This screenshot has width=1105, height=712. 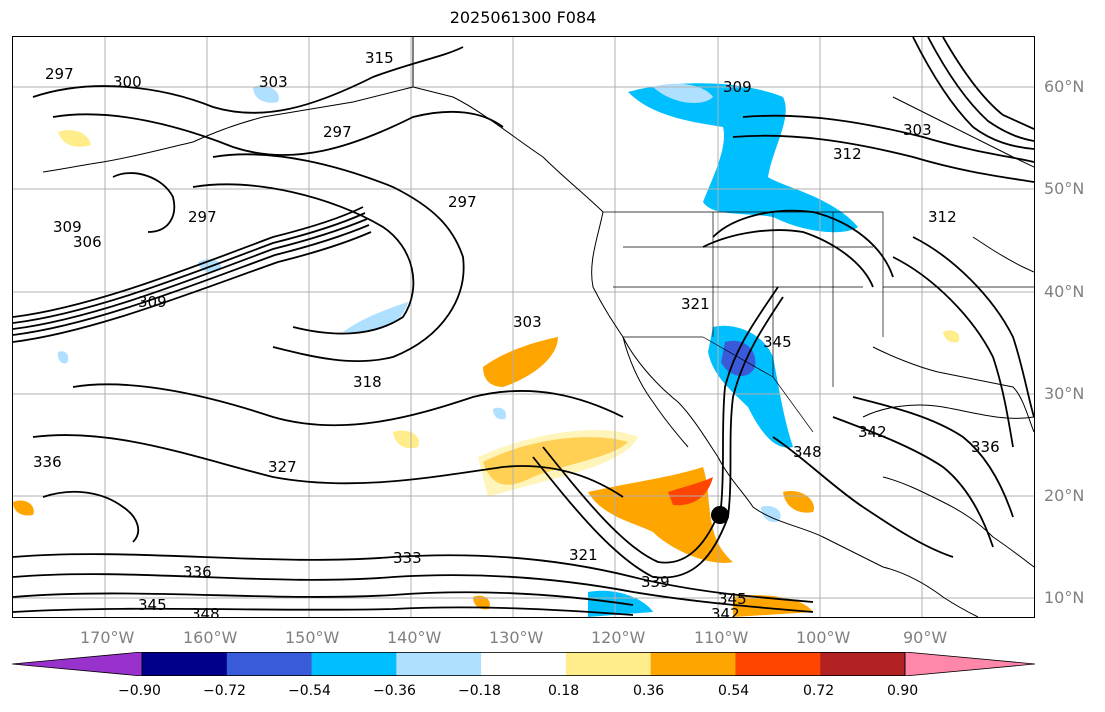 I want to click on latitude-label: 40°N, so click(x=1064, y=291).